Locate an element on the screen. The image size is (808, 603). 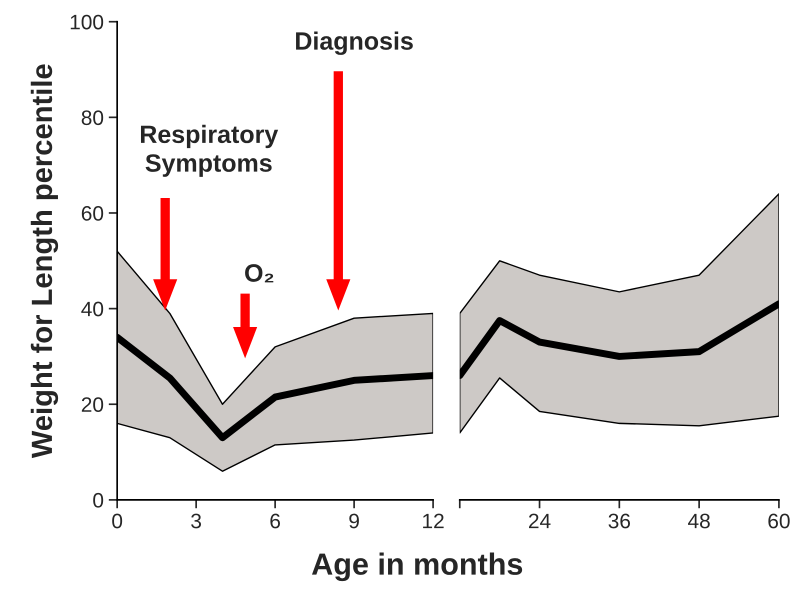
x-tick-label: 9 is located at coordinates (354, 521).